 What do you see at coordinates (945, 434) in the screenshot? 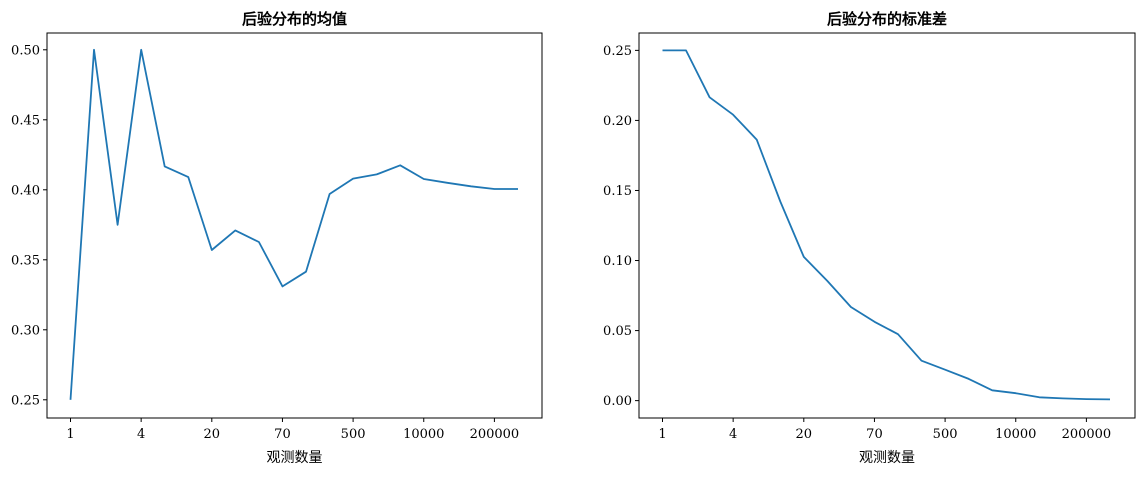
I see `std-chart-x-tick-label: 500` at bounding box center [945, 434].